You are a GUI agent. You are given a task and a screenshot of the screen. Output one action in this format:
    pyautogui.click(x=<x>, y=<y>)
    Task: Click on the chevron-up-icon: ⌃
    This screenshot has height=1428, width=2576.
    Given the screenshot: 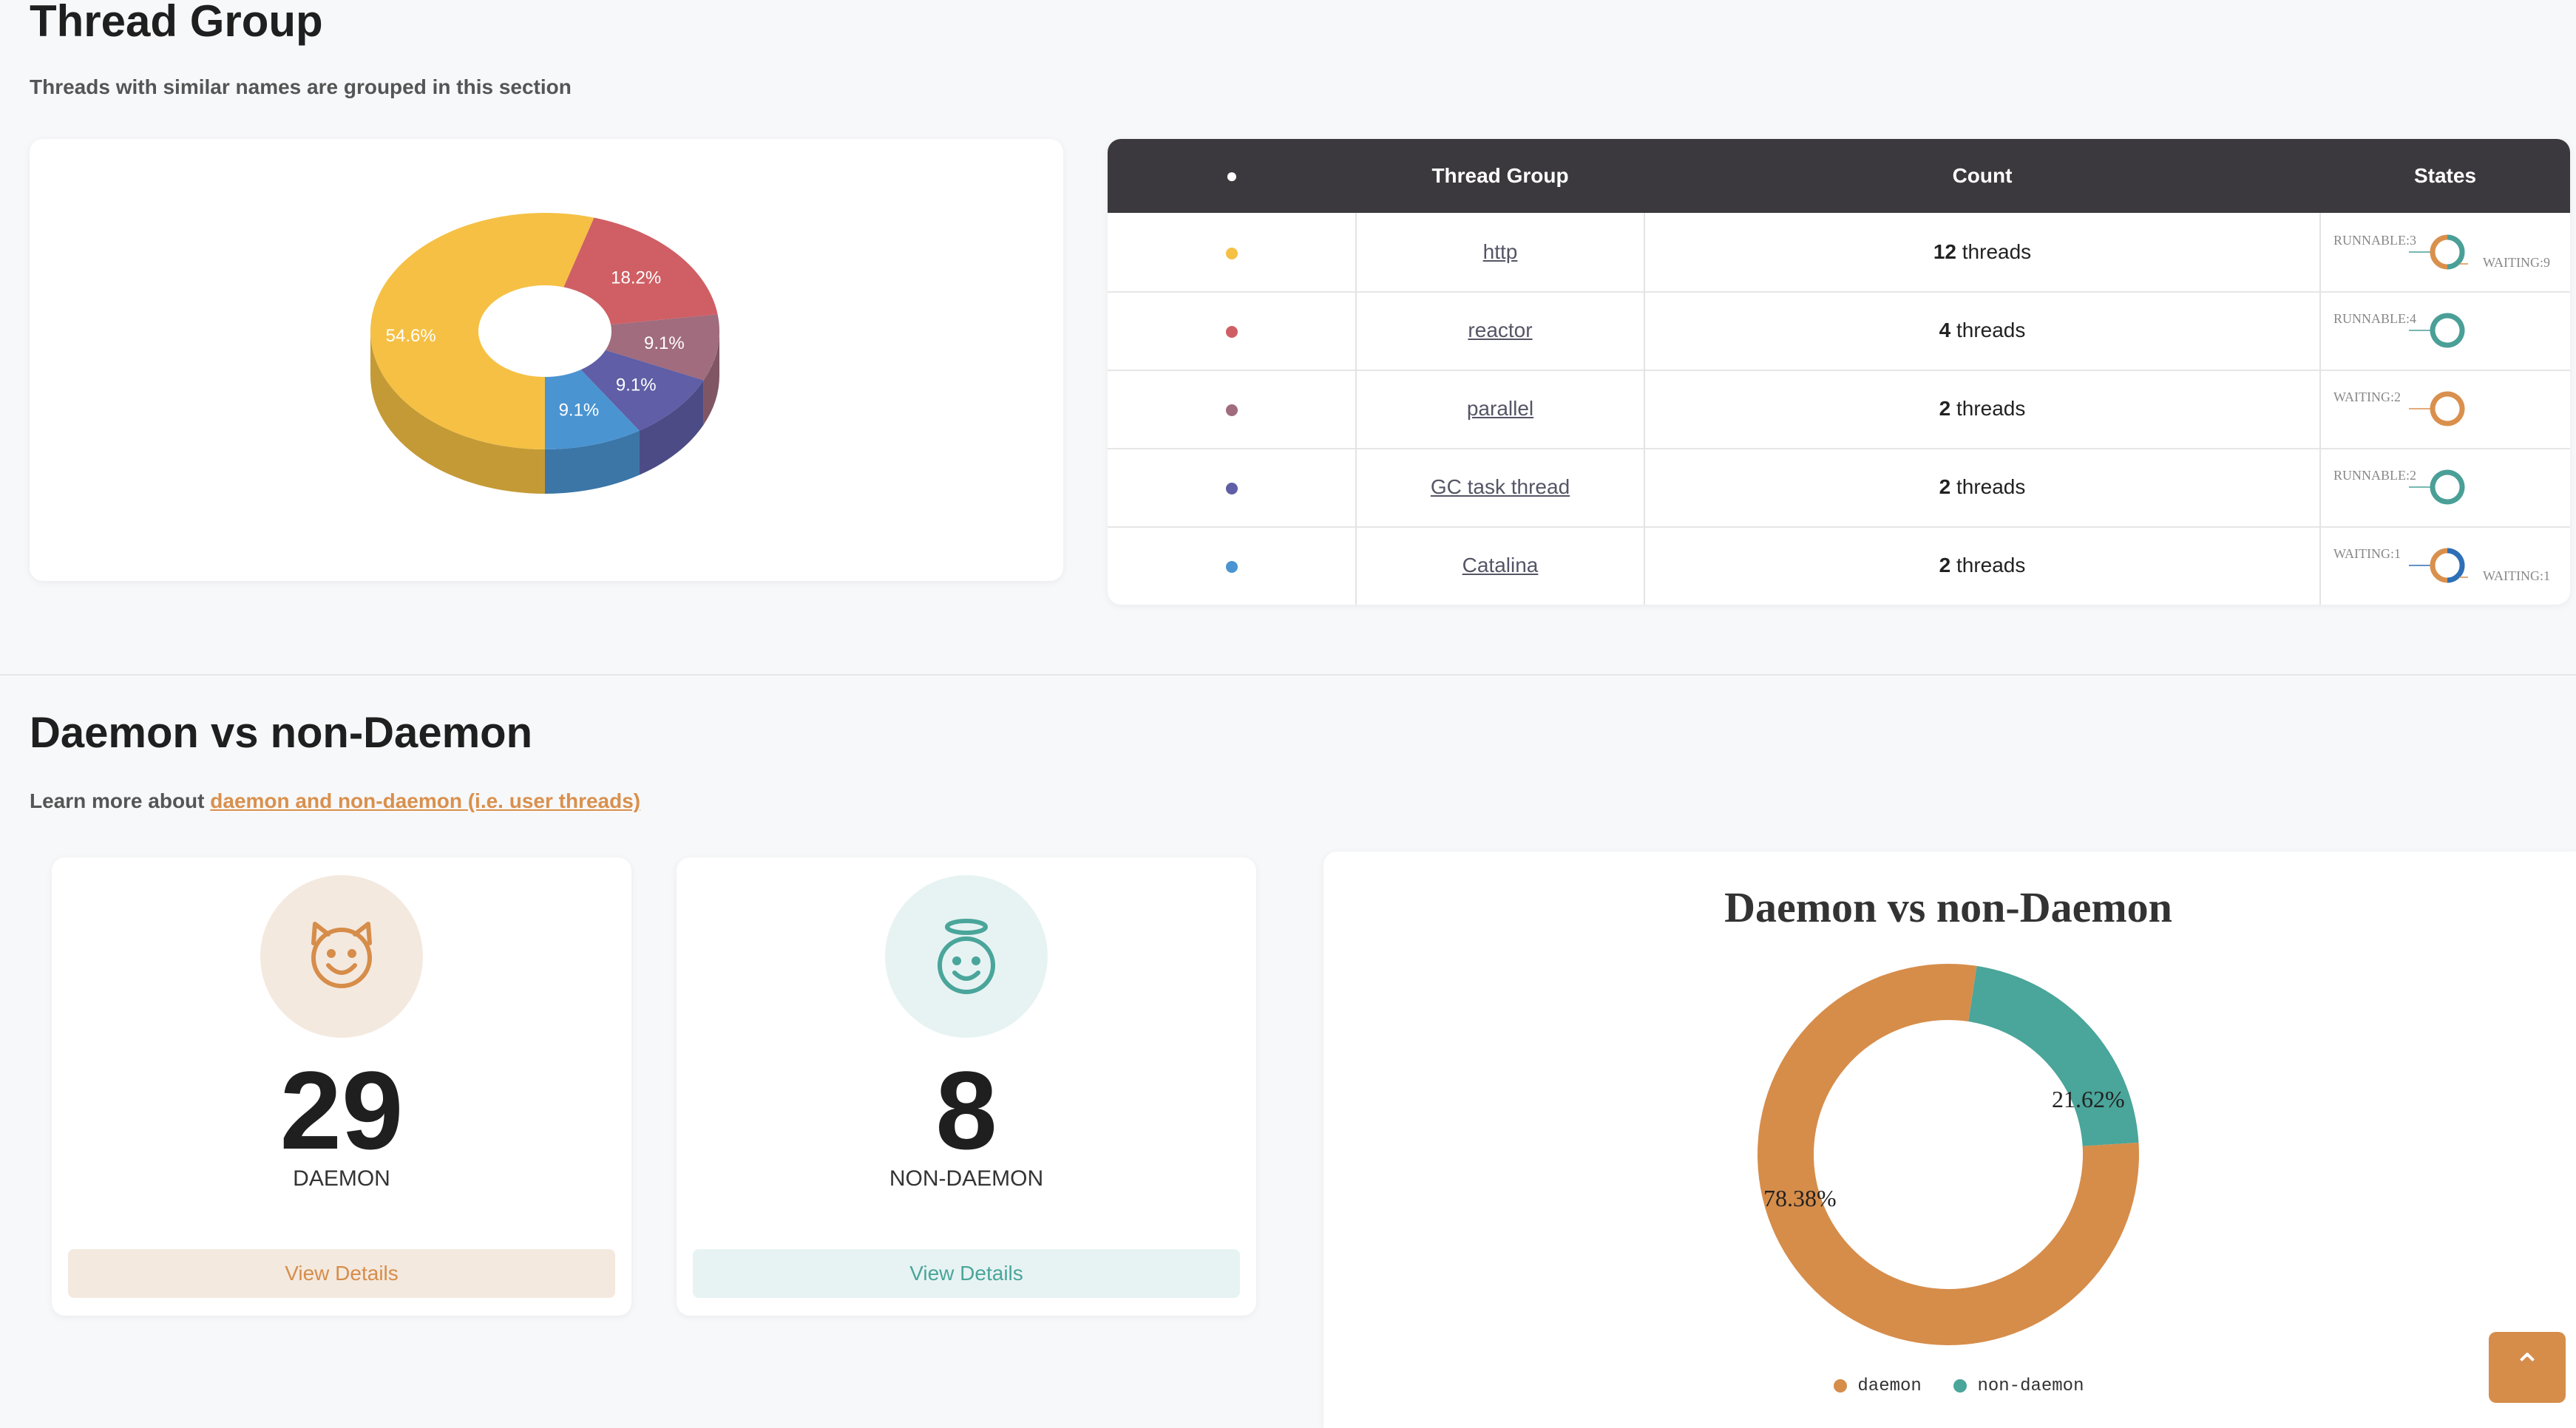 What is the action you would take?
    pyautogui.click(x=2527, y=1366)
    